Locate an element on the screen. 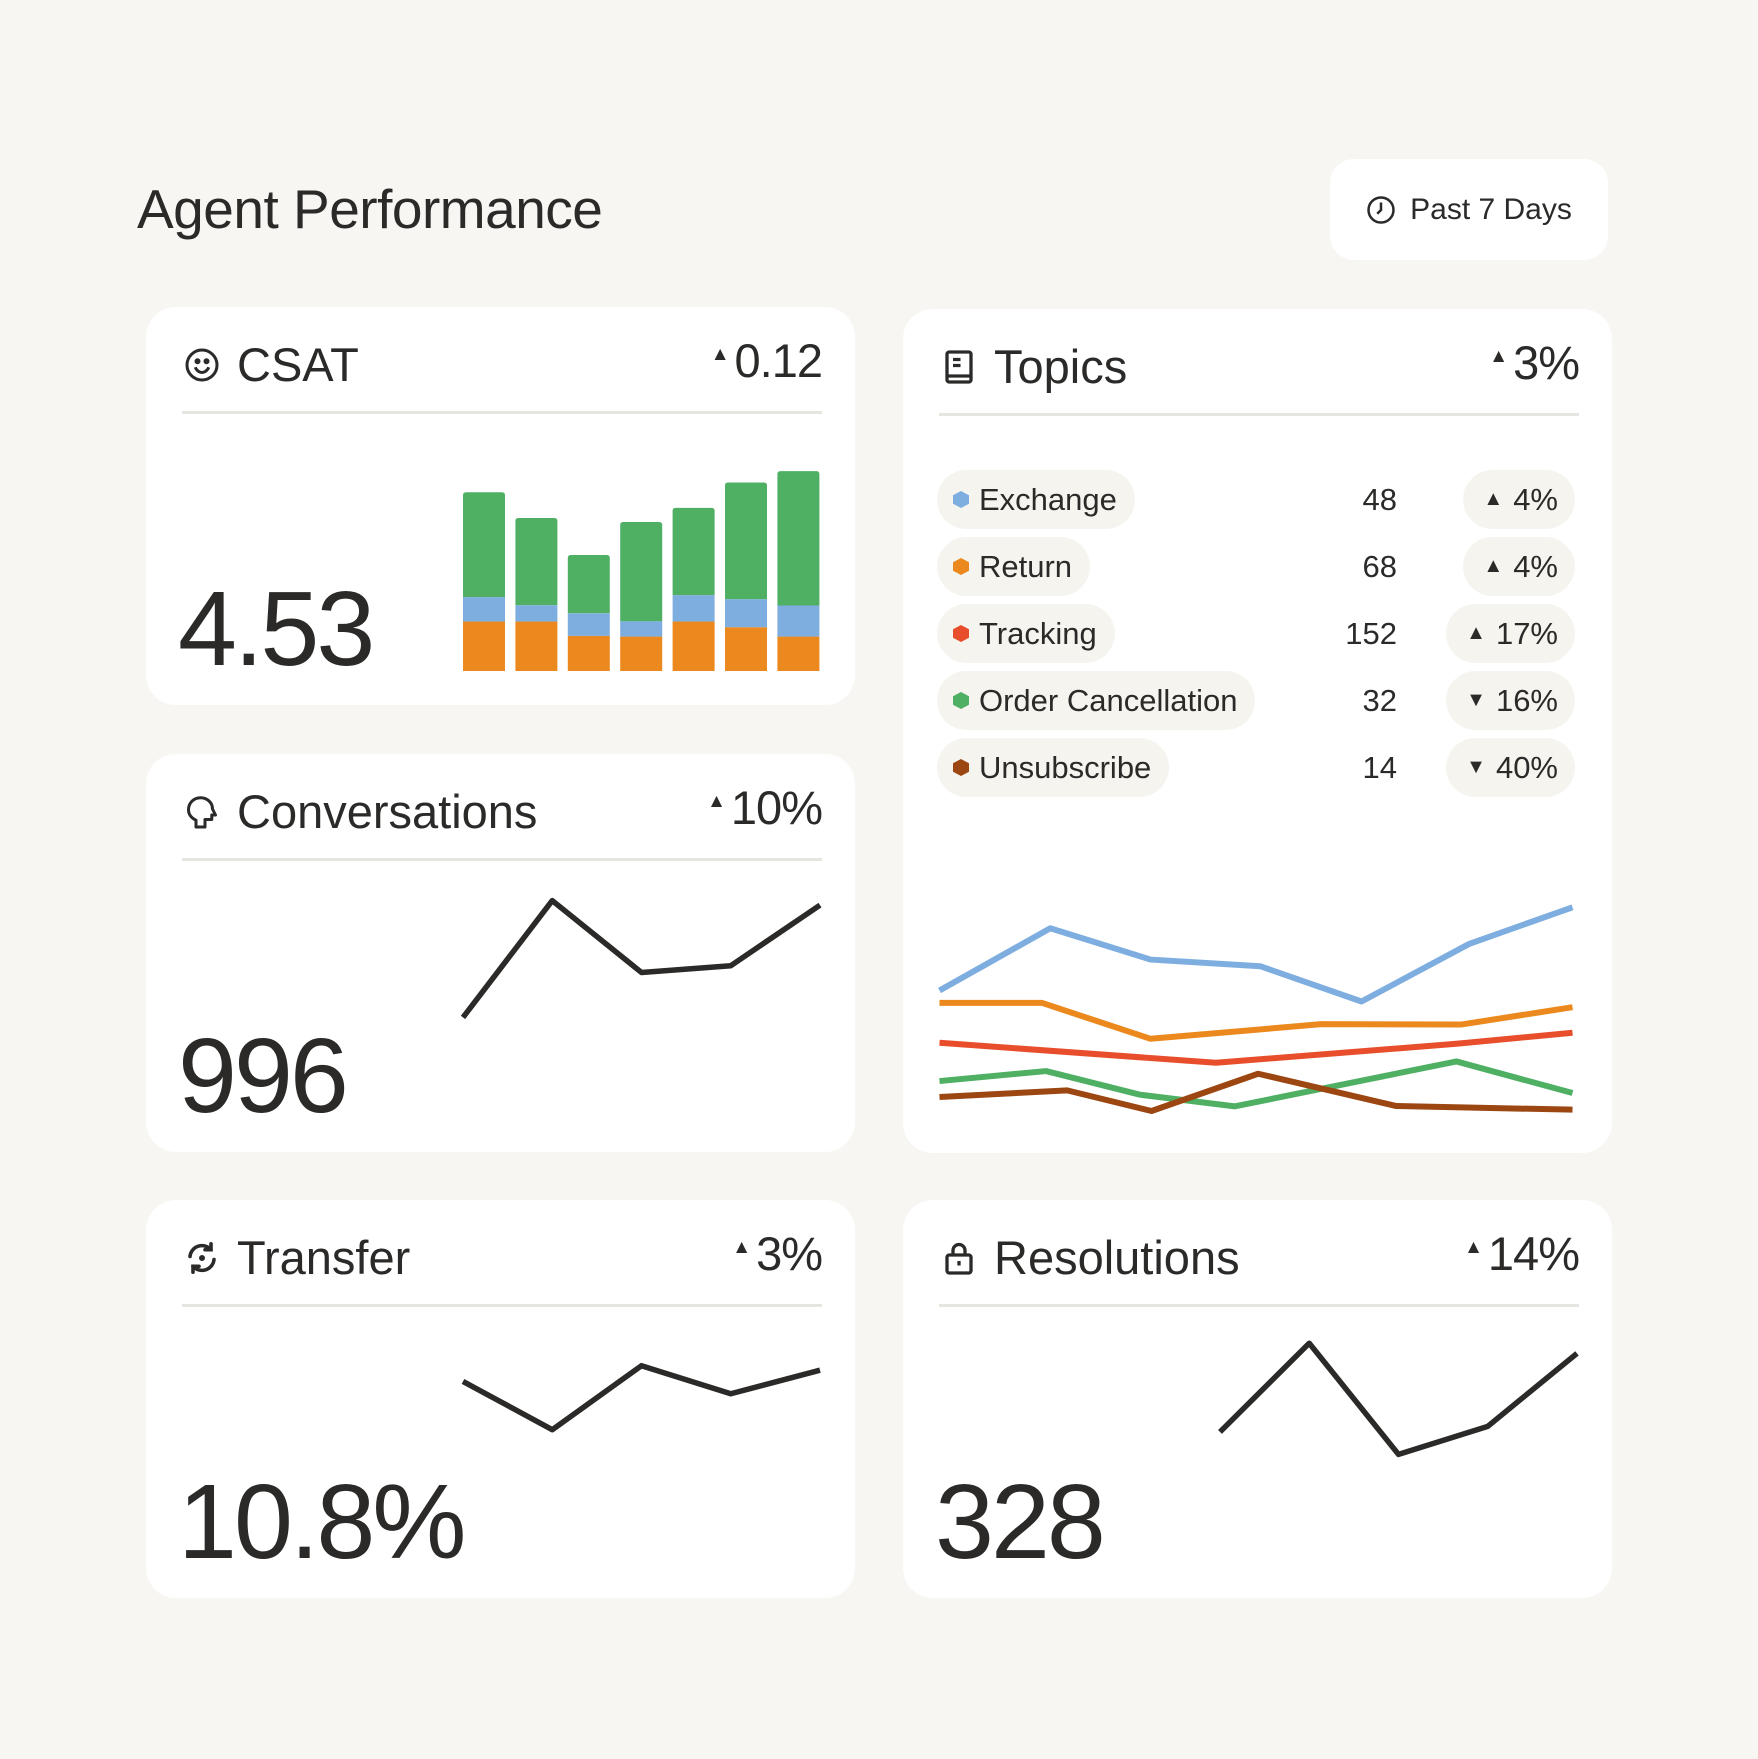  lock-icon is located at coordinates (959, 1258).